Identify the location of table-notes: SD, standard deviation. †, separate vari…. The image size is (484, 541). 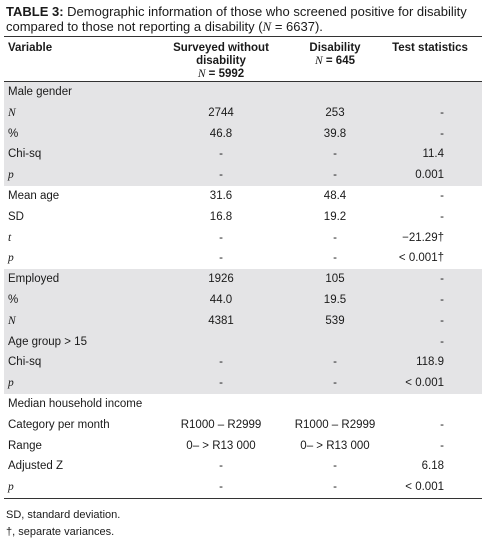
(243, 520).